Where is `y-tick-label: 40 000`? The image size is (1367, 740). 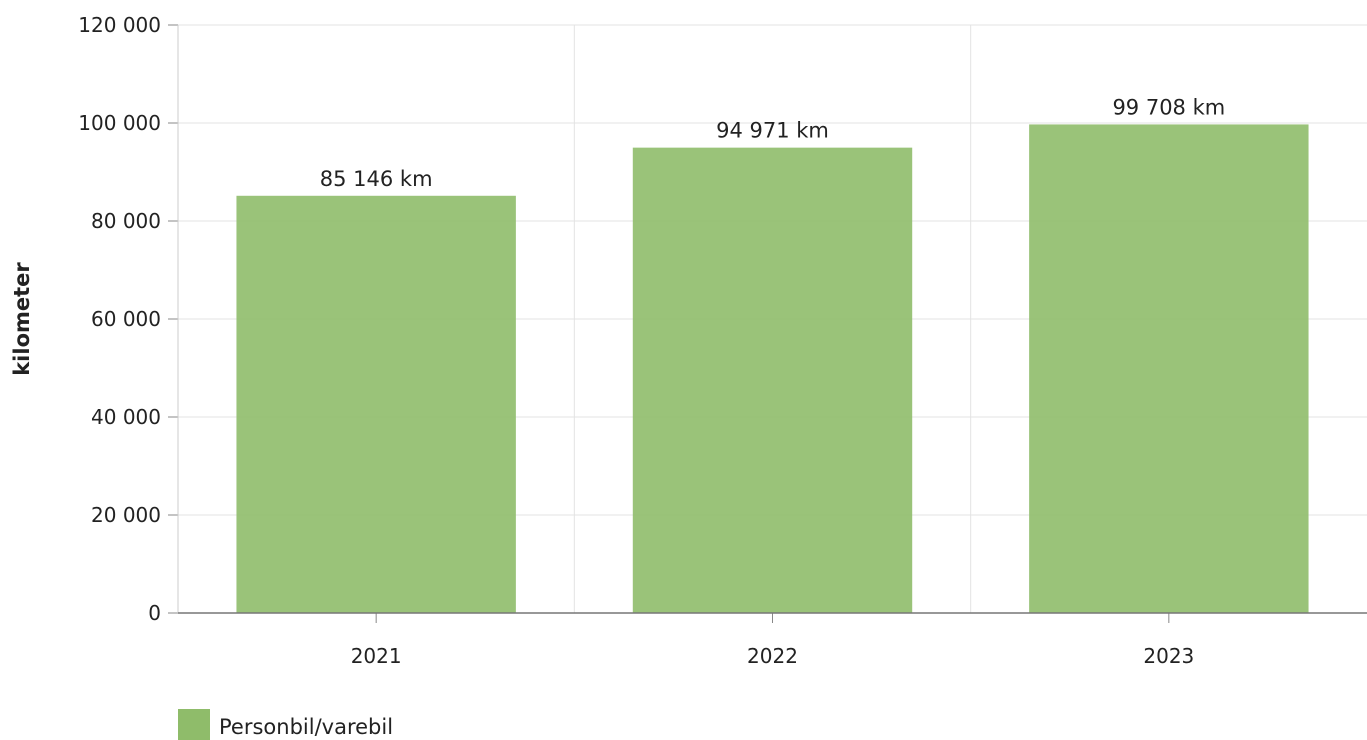
y-tick-label: 40 000 is located at coordinates (126, 417).